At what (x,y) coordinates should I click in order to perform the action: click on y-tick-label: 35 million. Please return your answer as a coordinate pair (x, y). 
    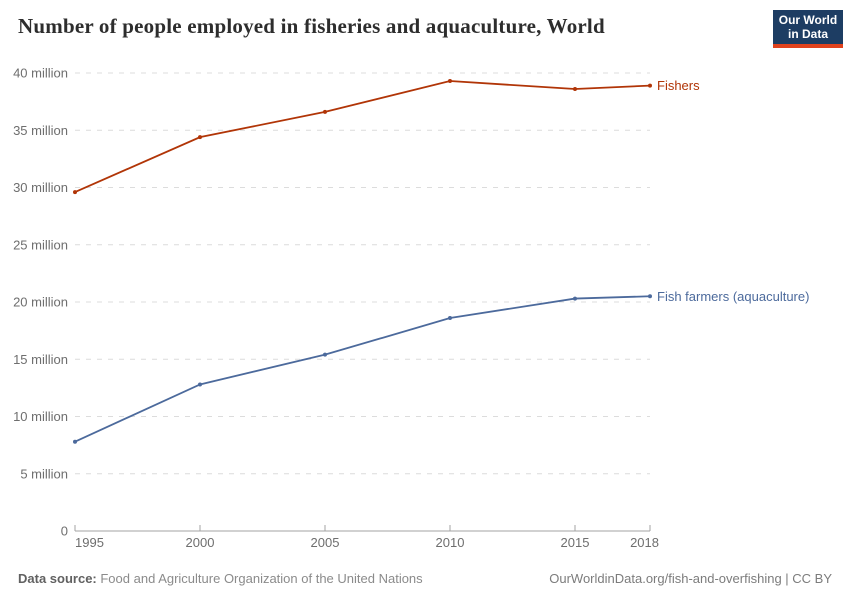
    Looking at the image, I should click on (40, 130).